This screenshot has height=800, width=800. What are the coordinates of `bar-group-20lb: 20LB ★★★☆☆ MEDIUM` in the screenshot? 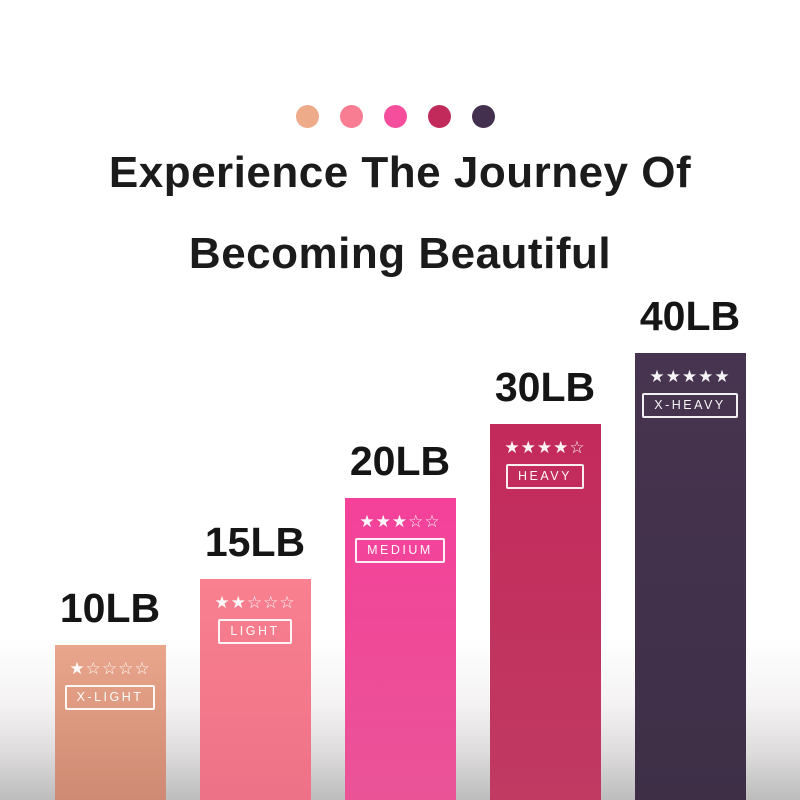 It's located at (400, 619).